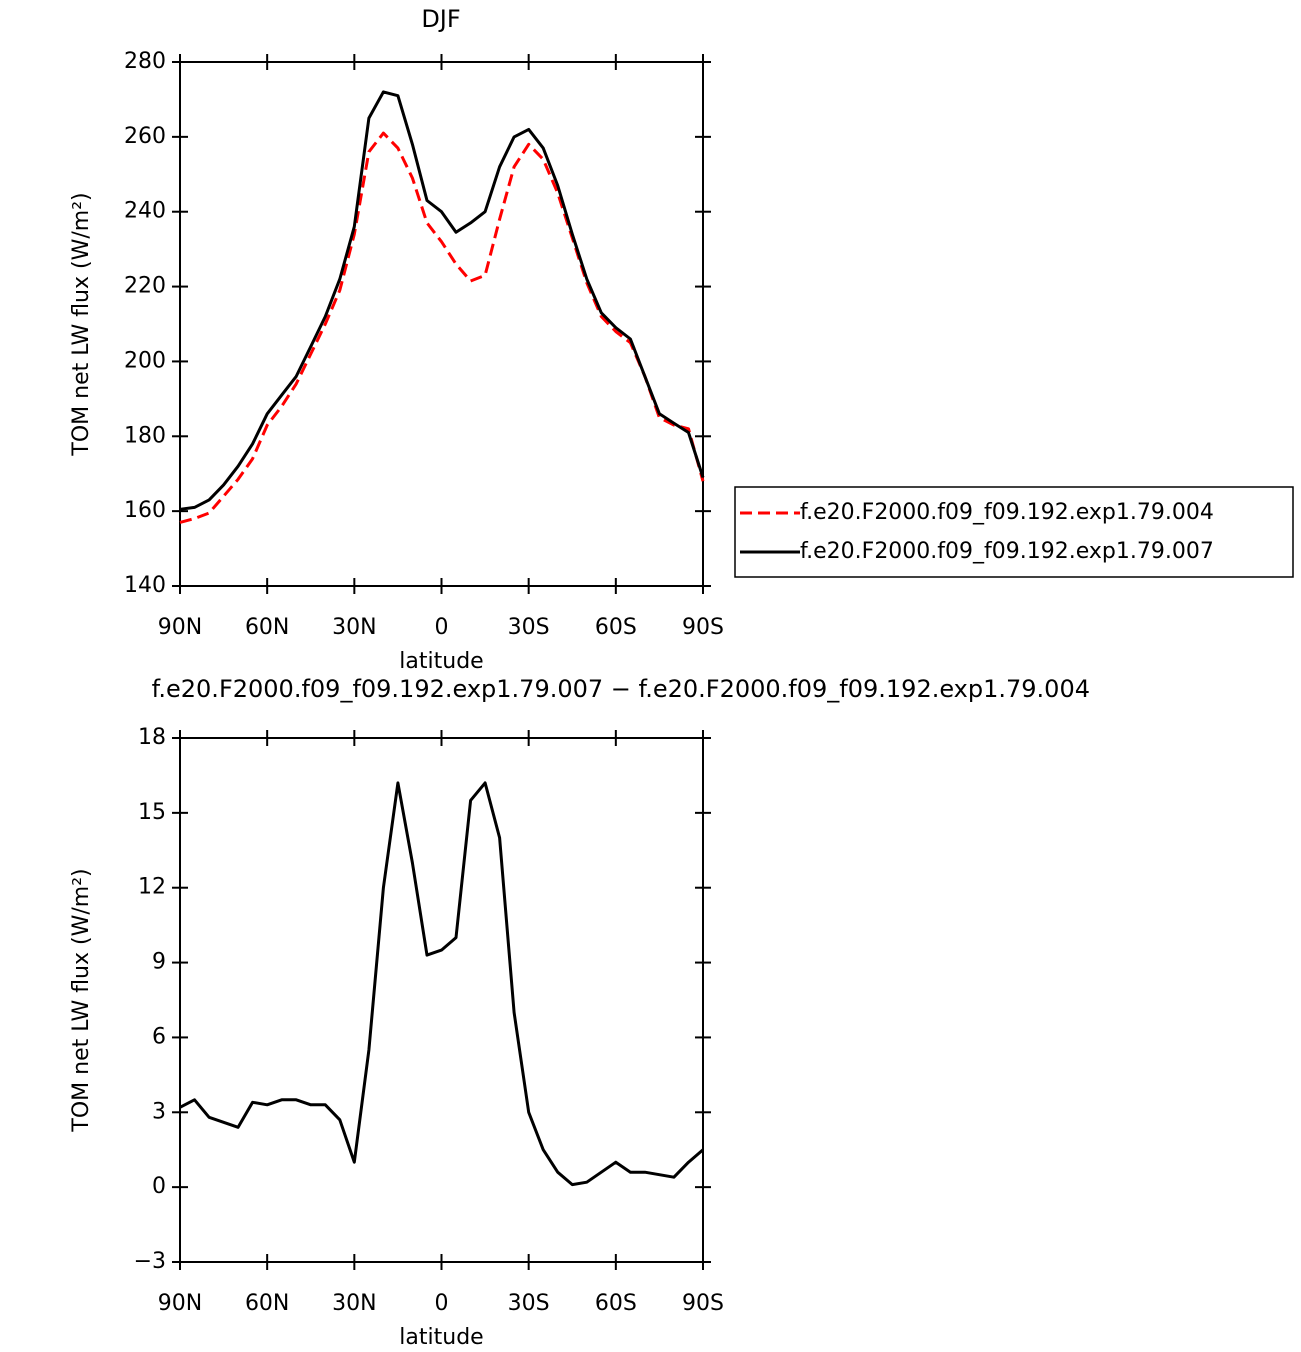 Image resolution: width=1301 pixels, height=1352 pixels. What do you see at coordinates (145, 510) in the screenshot?
I see `y-tick-label: 160` at bounding box center [145, 510].